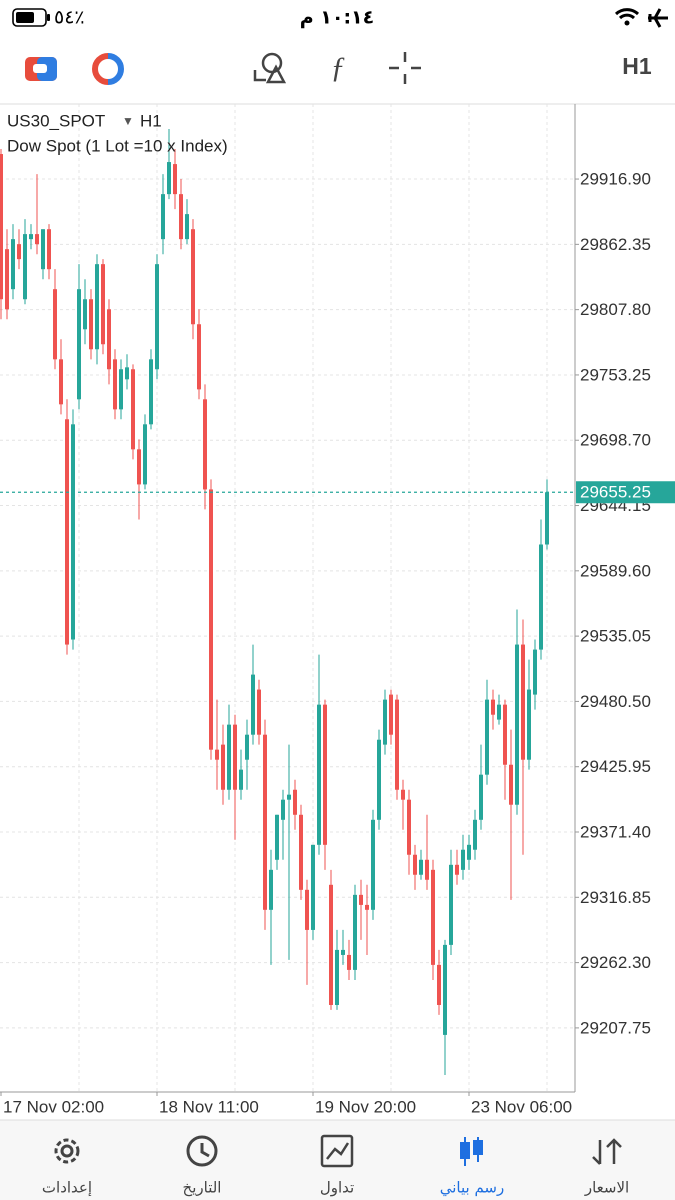 This screenshot has height=1200, width=675. What do you see at coordinates (365, 1106) in the screenshot?
I see `x-tick-label: 19 Nov 20:00` at bounding box center [365, 1106].